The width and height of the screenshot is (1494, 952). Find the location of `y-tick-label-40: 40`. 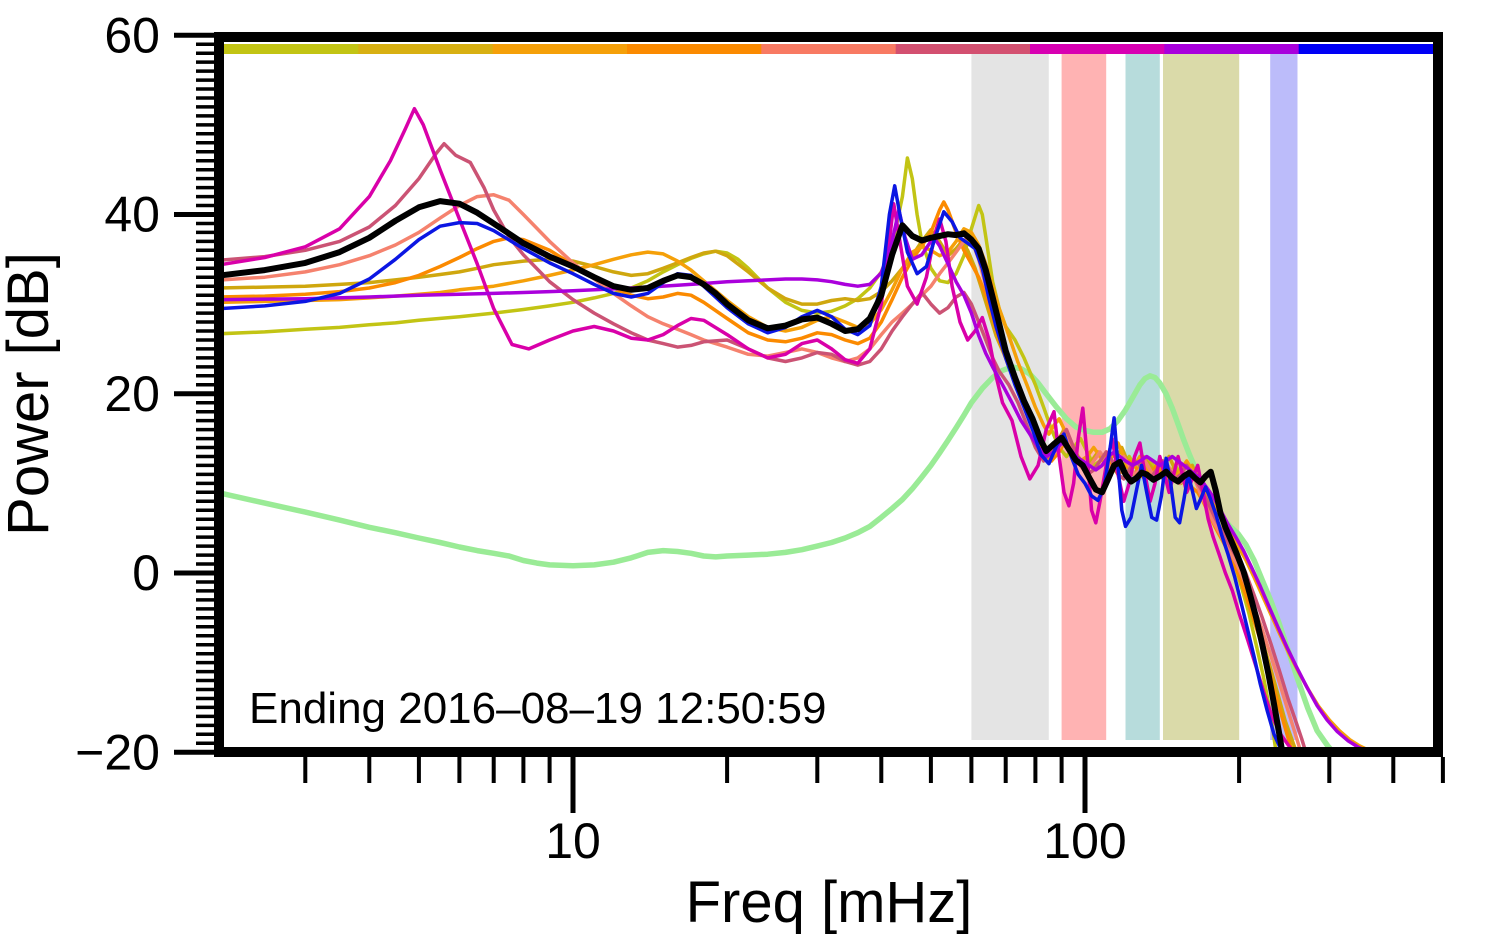

y-tick-label-40: 40 is located at coordinates (132, 215).